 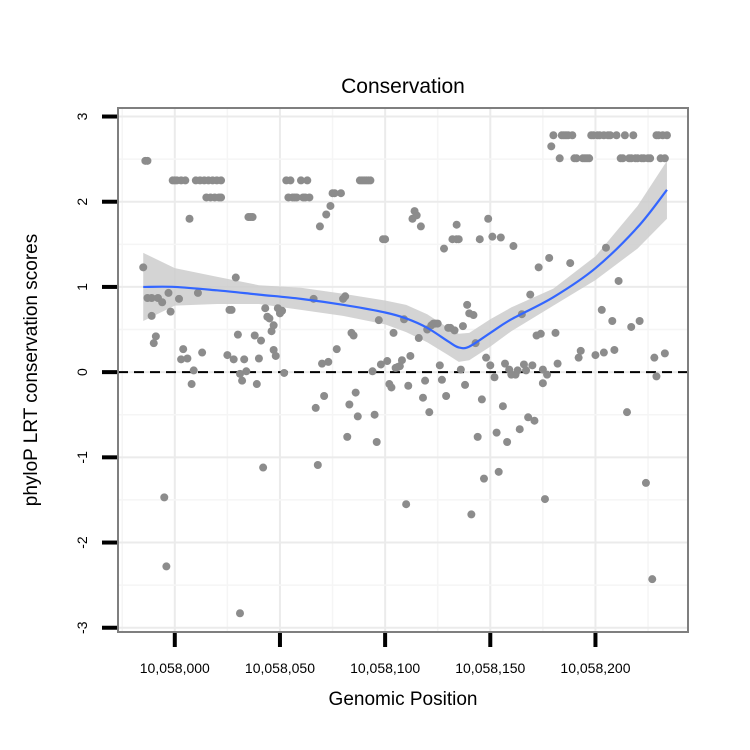 I want to click on x-axis-label: Genomic Position, so click(x=403, y=699).